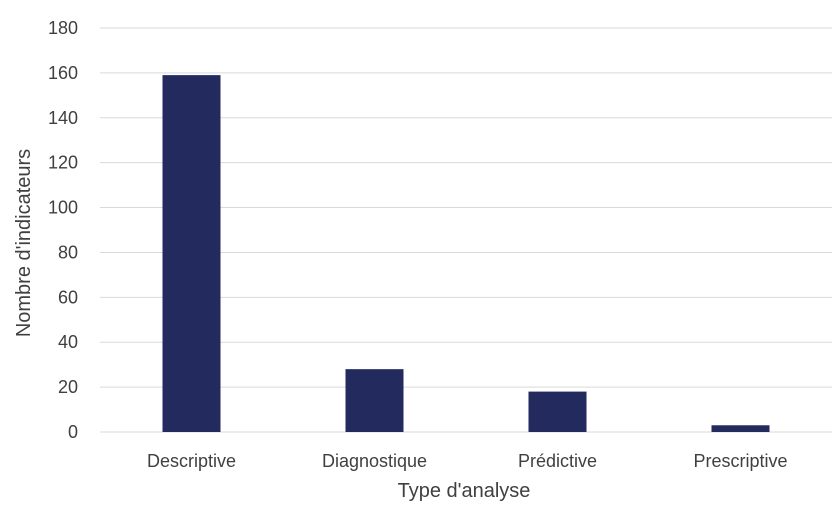 Image resolution: width=832 pixels, height=505 pixels. Describe the element at coordinates (68, 297) in the screenshot. I see `y-tick-label: 60` at that location.